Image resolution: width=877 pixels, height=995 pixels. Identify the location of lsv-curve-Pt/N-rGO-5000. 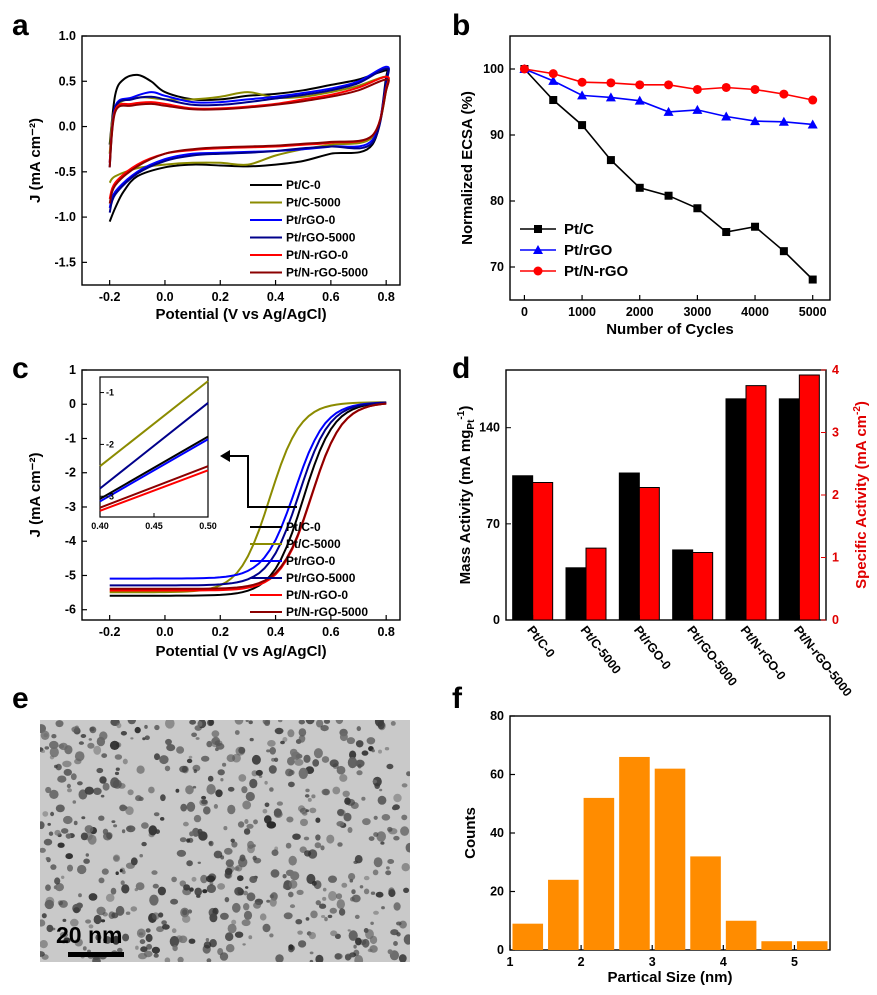
(248, 496).